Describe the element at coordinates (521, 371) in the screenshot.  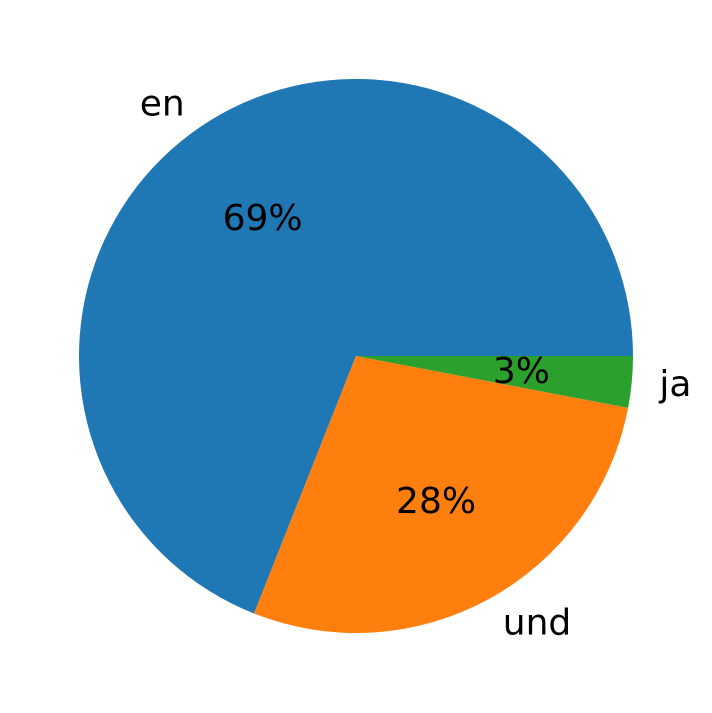
I see `slice-percent-ja: 3%` at that location.